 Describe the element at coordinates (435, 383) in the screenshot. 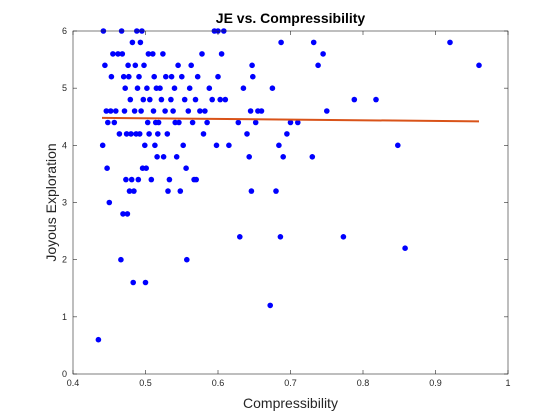

I see `x-tick-label: 0.9` at that location.